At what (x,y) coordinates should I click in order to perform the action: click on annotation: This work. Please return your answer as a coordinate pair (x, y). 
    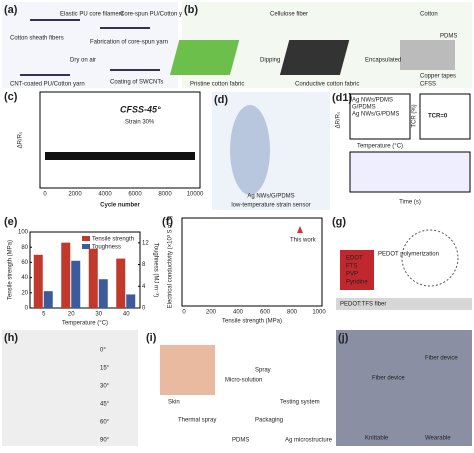
    Looking at the image, I should click on (303, 241).